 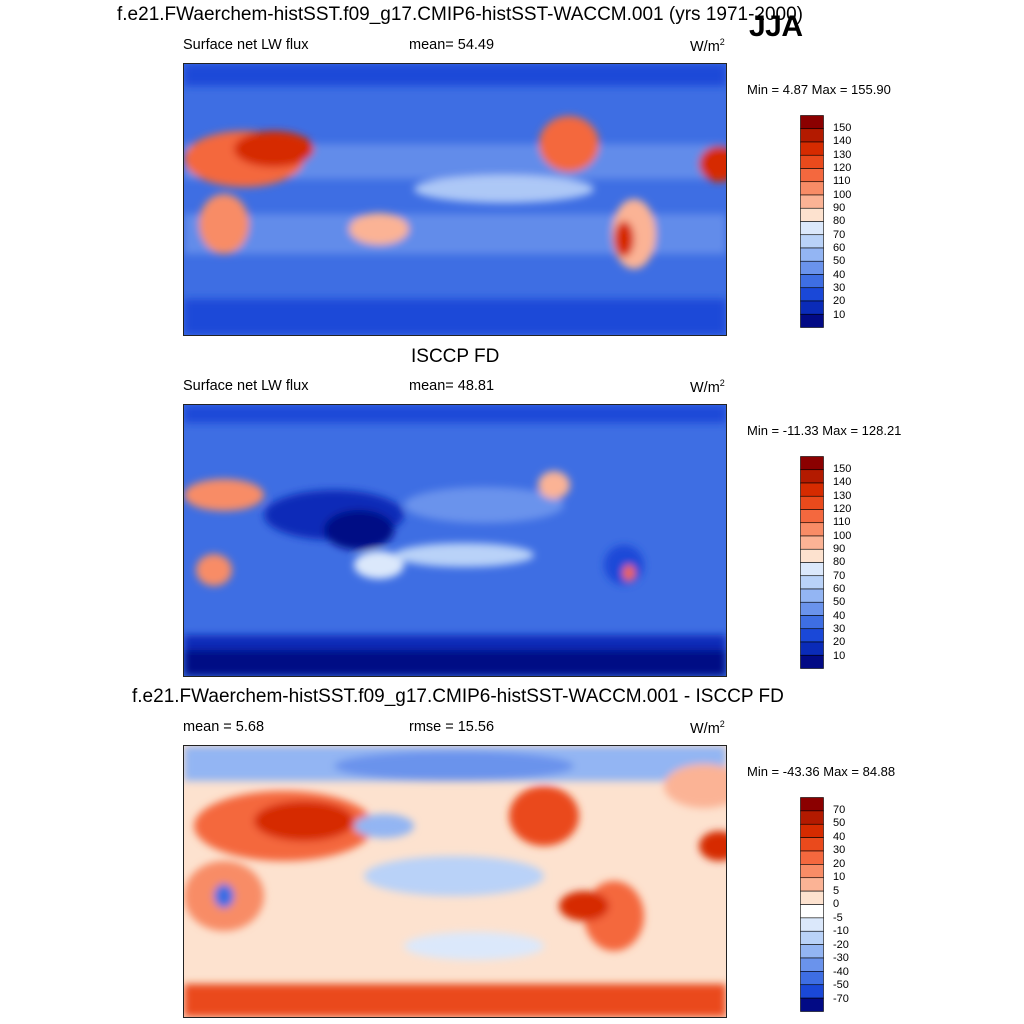 What do you see at coordinates (841, 958) in the screenshot?
I see `panel3-colorbar-tick: -30` at bounding box center [841, 958].